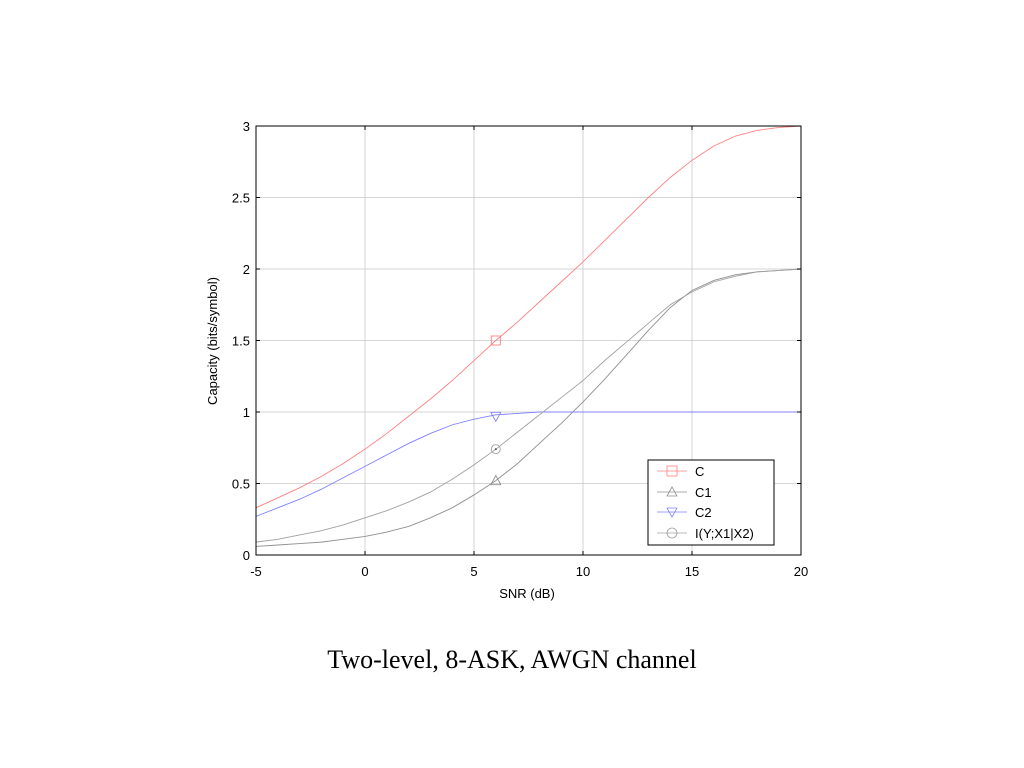 This screenshot has width=1024, height=768. Describe the element at coordinates (692, 571) in the screenshot. I see `x-tick-label: 15` at that location.